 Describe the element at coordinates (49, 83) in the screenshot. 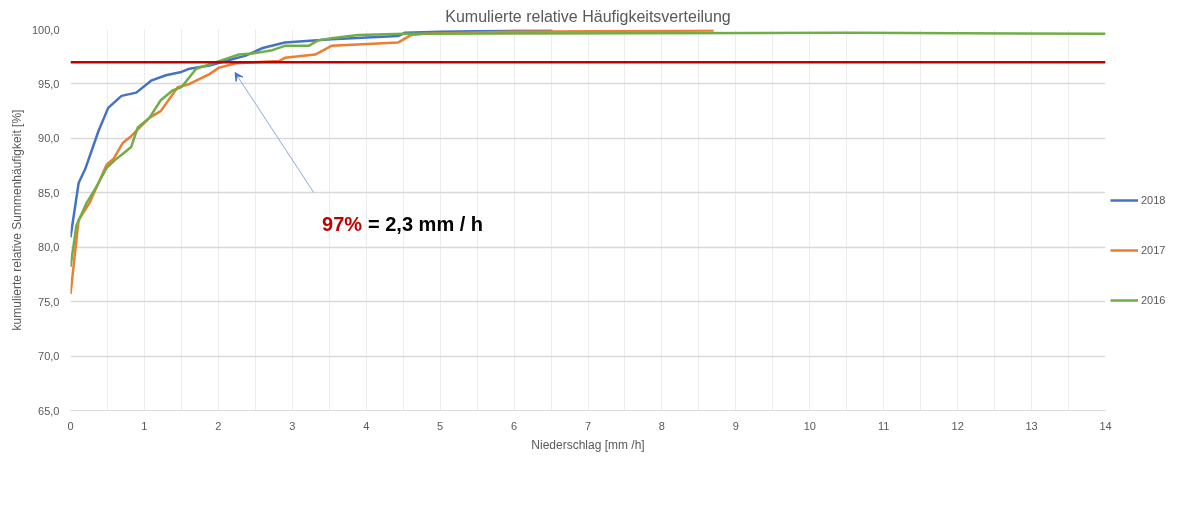

I see `y-tick-label: 95,0` at that location.